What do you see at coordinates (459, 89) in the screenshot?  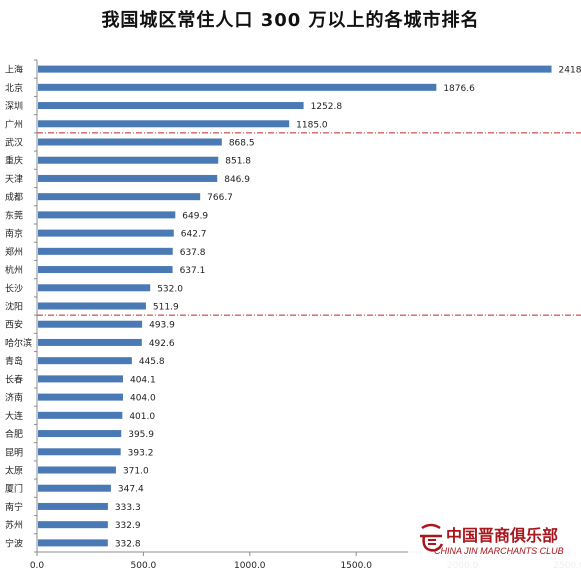 I see `value-label: 1876.6` at bounding box center [459, 89].